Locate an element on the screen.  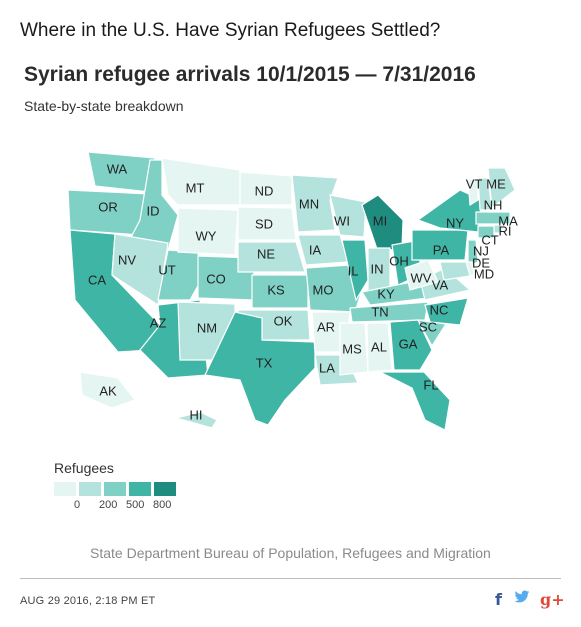
state-label-wy: WY is located at coordinates (206, 235).